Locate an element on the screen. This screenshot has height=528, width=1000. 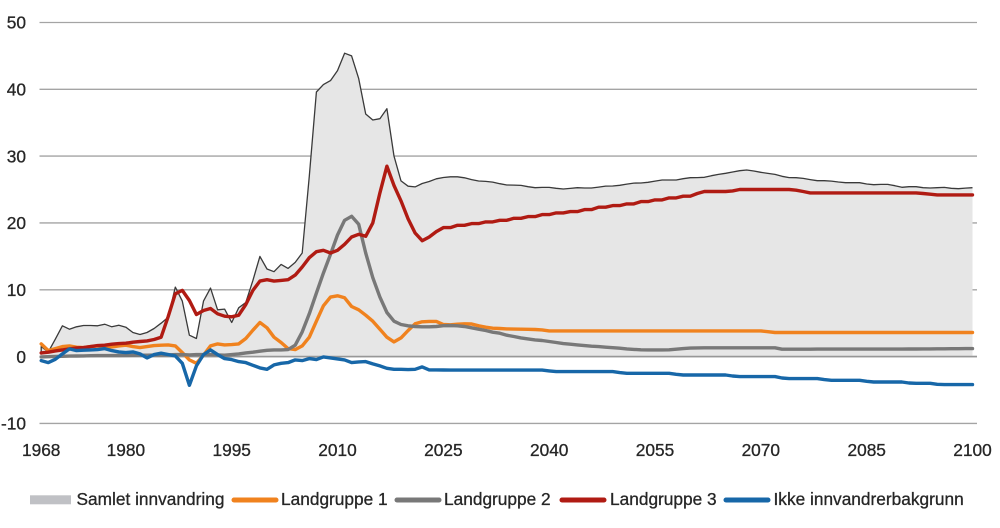
svg-text: Landgruppe 2 is located at coordinates (497, 499).